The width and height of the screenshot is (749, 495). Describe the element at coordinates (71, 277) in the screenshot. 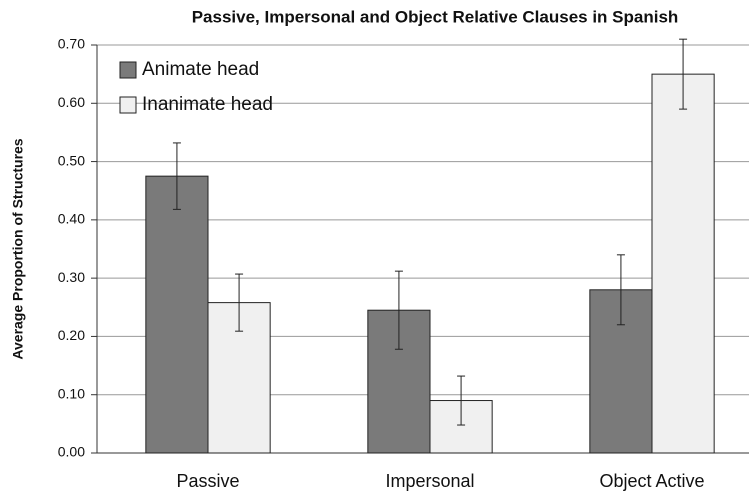

I see `y-tick-label: 0.30` at that location.